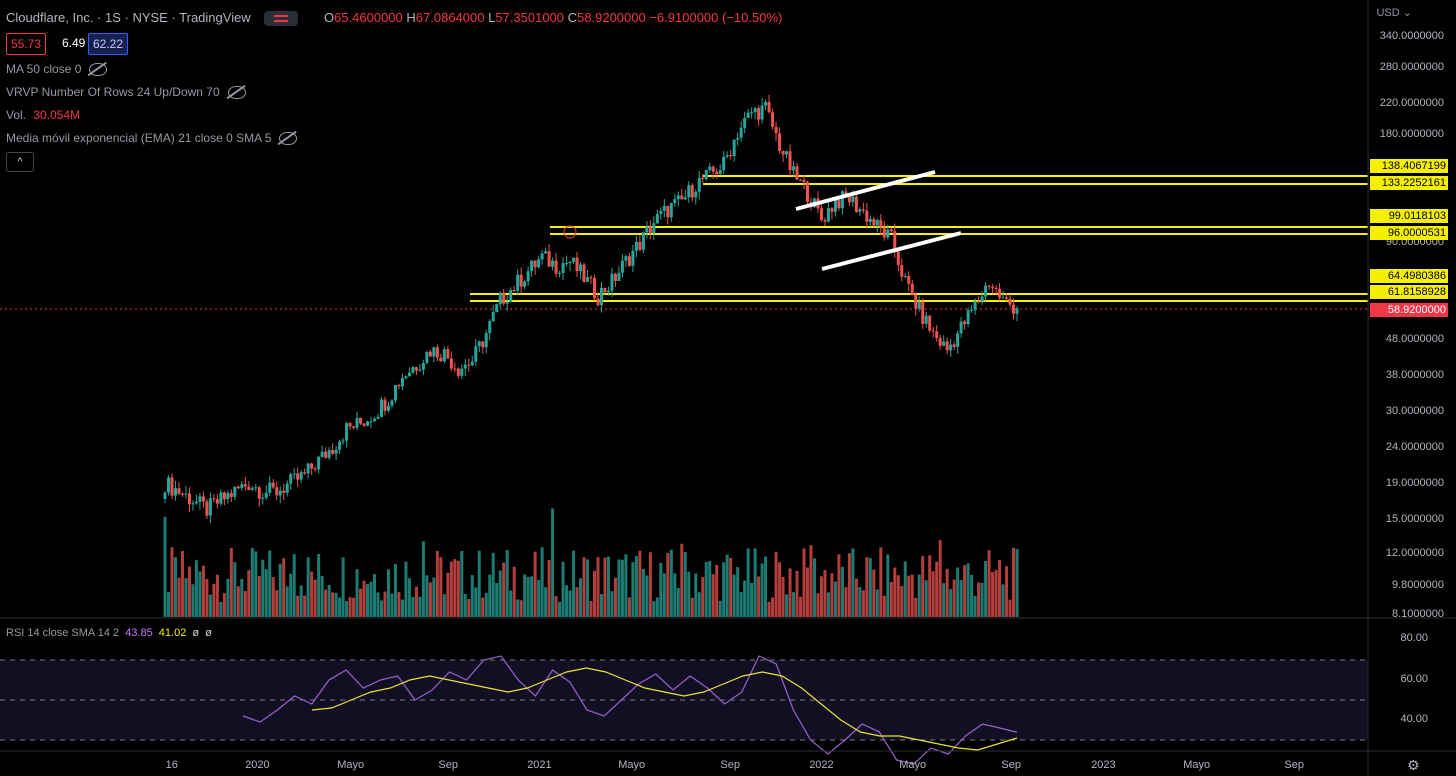 Image resolution: width=1456 pixels, height=776 pixels. What do you see at coordinates (109, 633) in the screenshot?
I see `rsi-legend: RSI 14 close SMA 14 2 43.85 41.02 ø ø` at bounding box center [109, 633].